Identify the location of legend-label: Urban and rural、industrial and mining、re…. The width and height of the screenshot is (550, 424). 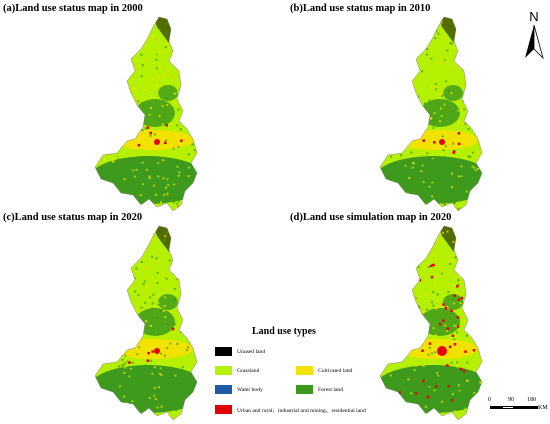
(301, 410).